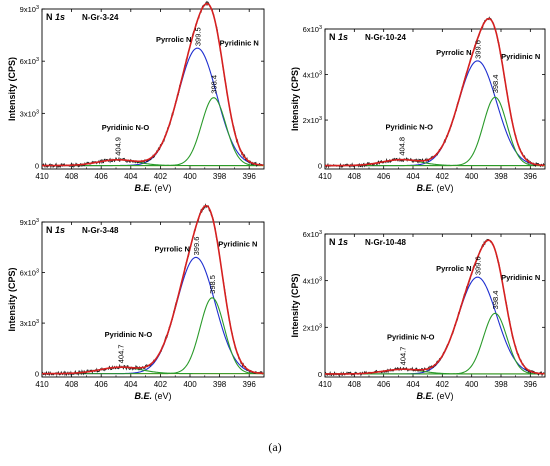 This screenshot has height=466, width=550. What do you see at coordinates (100, 230) in the screenshot?
I see `sample-title: N-Gr-3-48` at bounding box center [100, 230].